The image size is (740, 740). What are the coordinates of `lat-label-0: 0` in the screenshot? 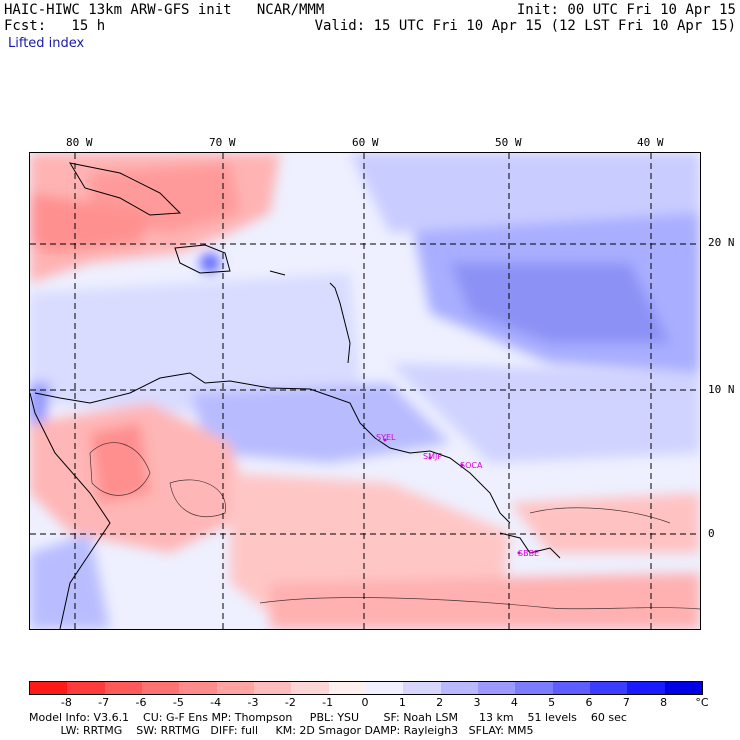 It's located at (711, 533).